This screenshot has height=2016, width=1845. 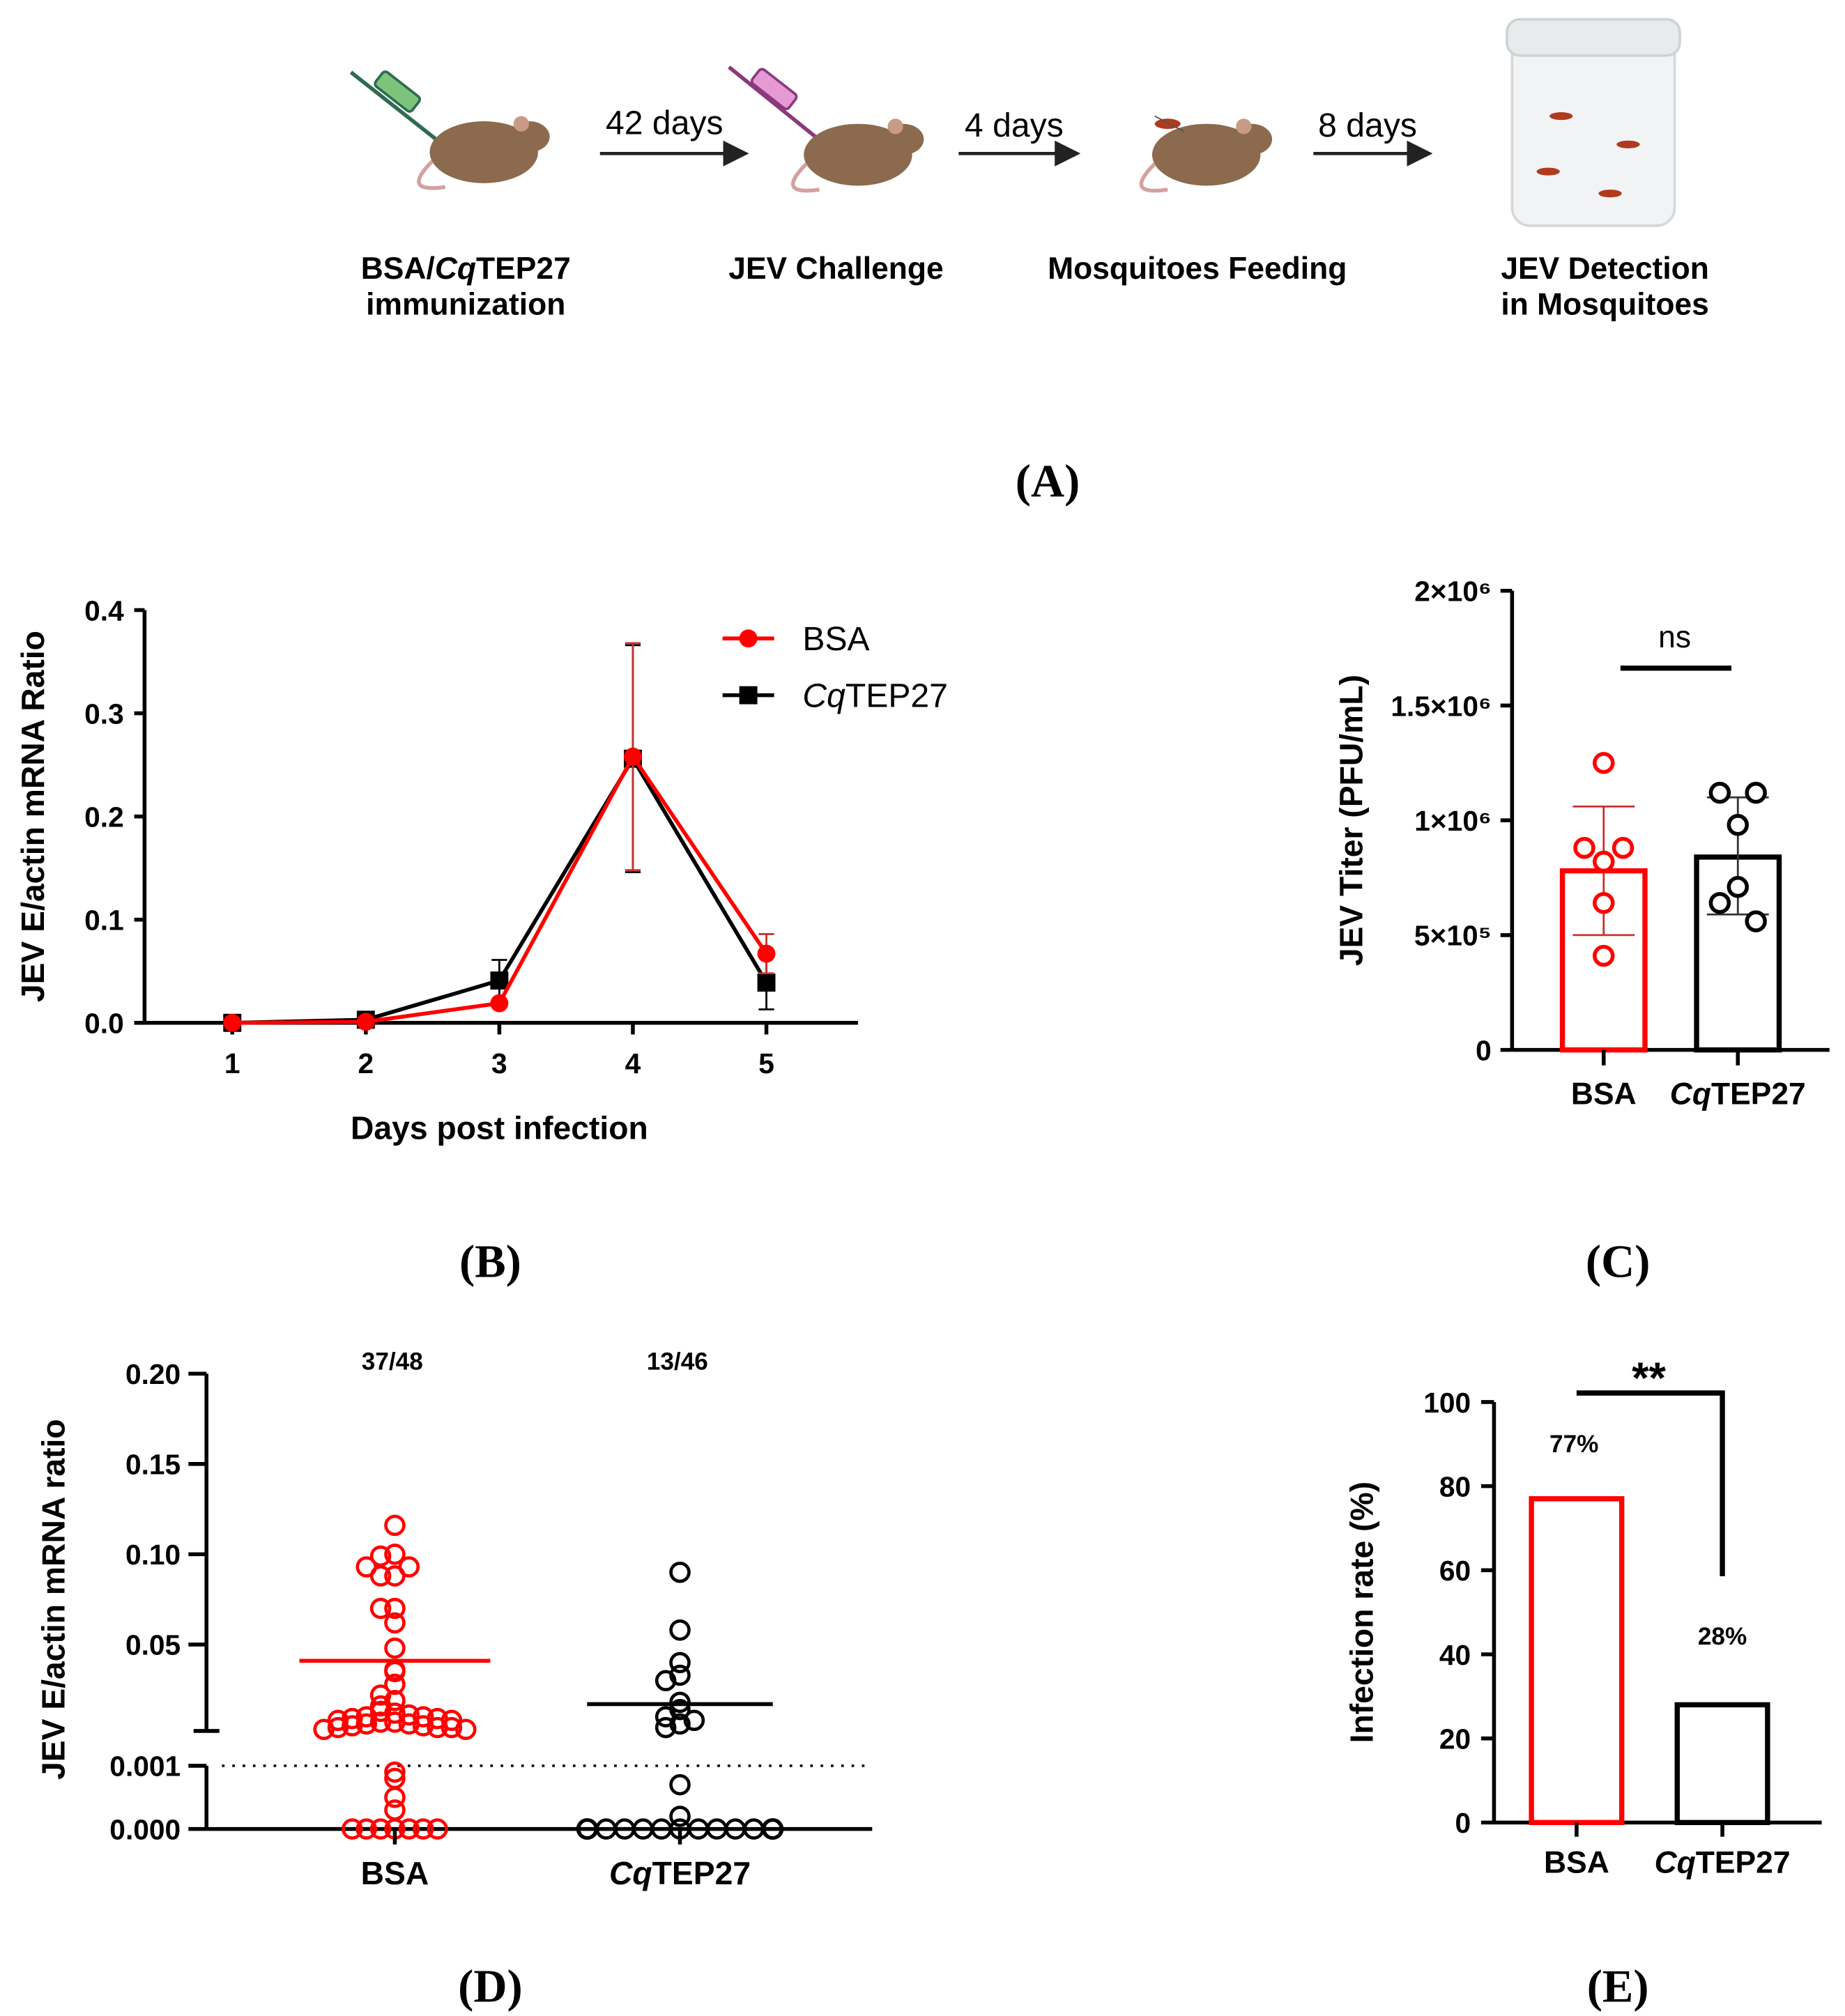 What do you see at coordinates (1453, 936) in the screenshot?
I see `y-tick-label: 5×10⁵` at bounding box center [1453, 936].